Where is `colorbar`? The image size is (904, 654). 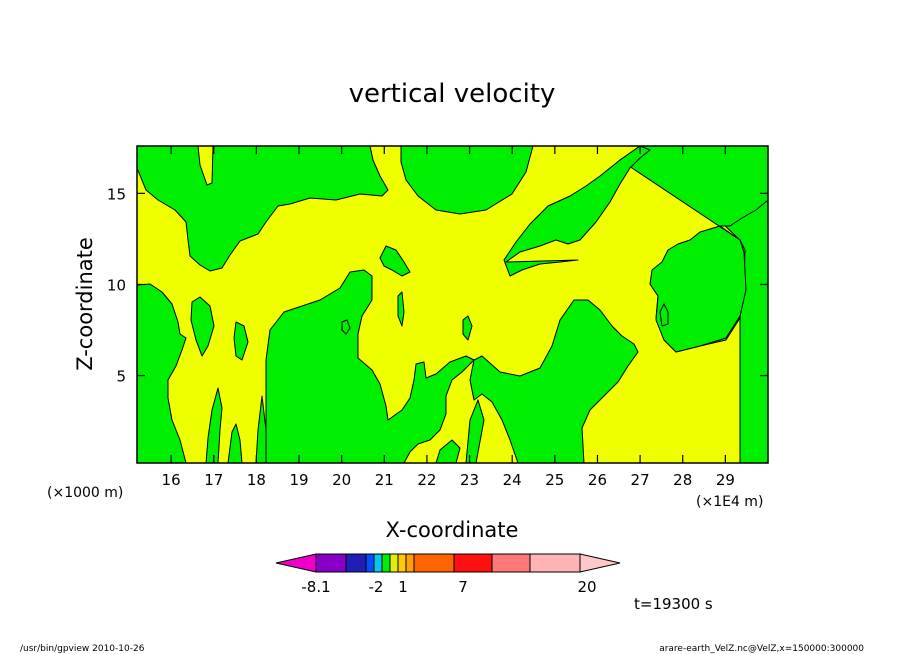 colorbar is located at coordinates (448, 563).